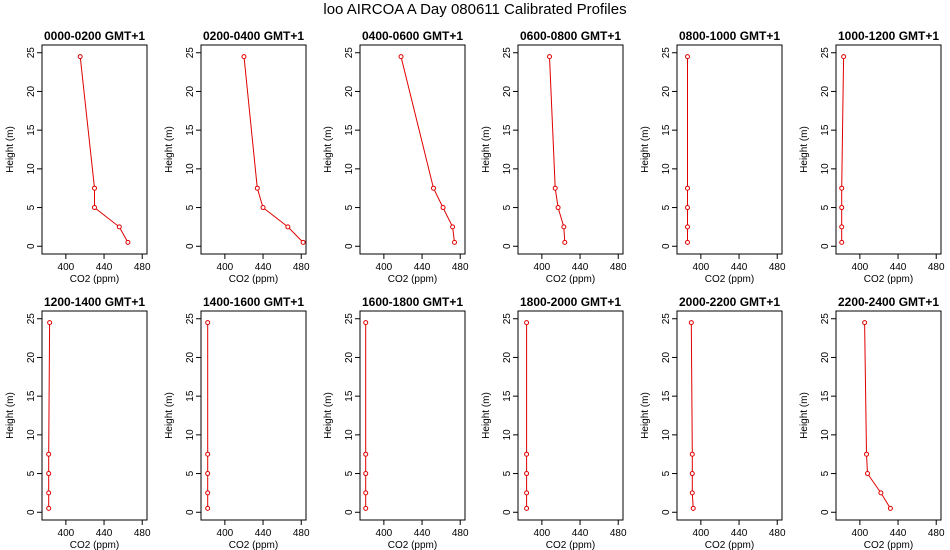  What do you see at coordinates (570, 36) in the screenshot?
I see `chart-title: 0600-0800 GMT+1` at bounding box center [570, 36].